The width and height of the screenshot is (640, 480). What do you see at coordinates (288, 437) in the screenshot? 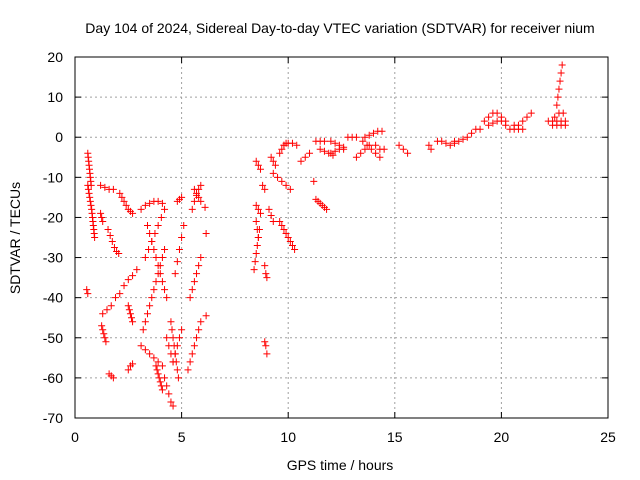
I see `x-tick-label: 10` at bounding box center [288, 437].